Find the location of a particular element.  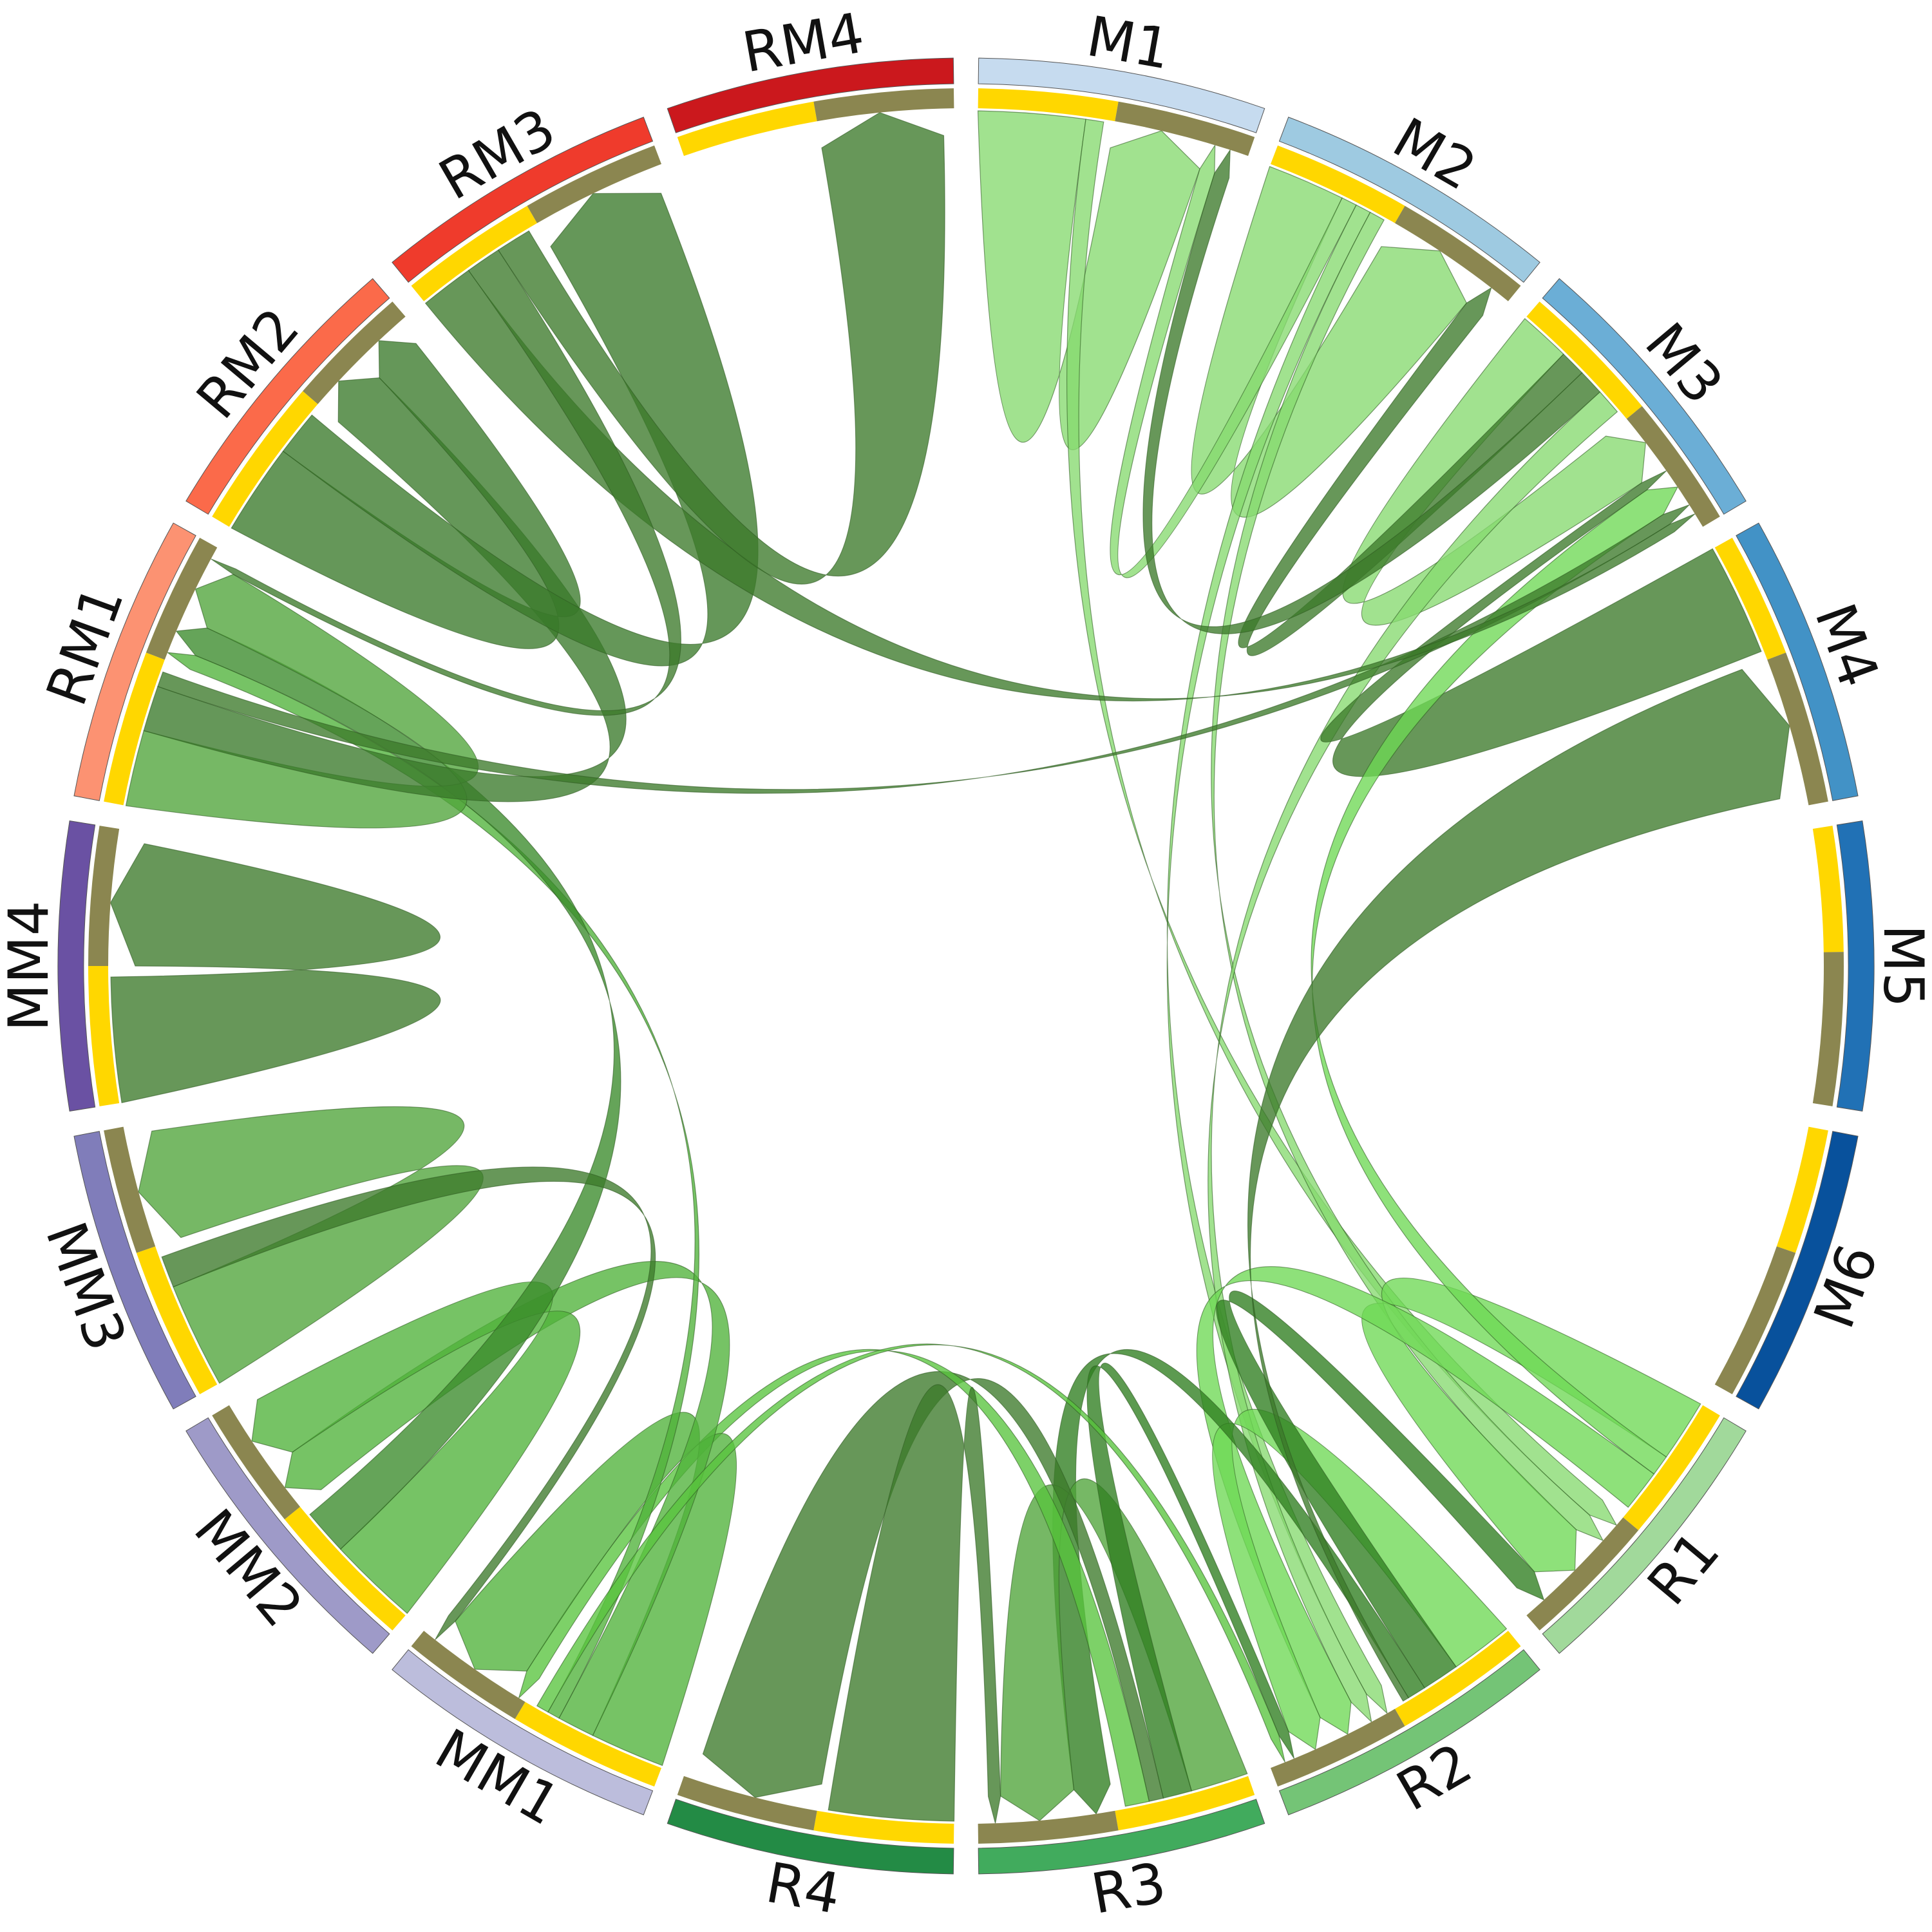

incoming-track-mm3 is located at coordinates (130, 1189).